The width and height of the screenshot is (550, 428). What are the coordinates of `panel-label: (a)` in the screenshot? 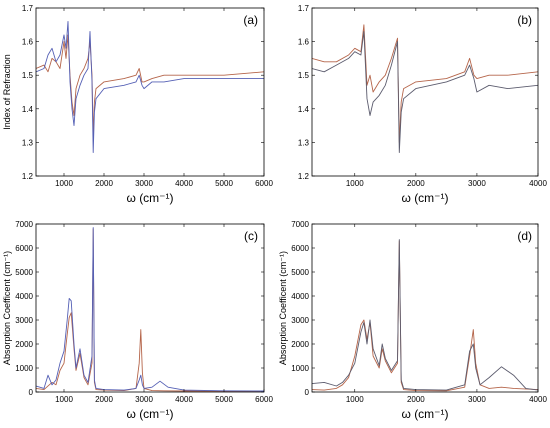 It's located at (250, 20).